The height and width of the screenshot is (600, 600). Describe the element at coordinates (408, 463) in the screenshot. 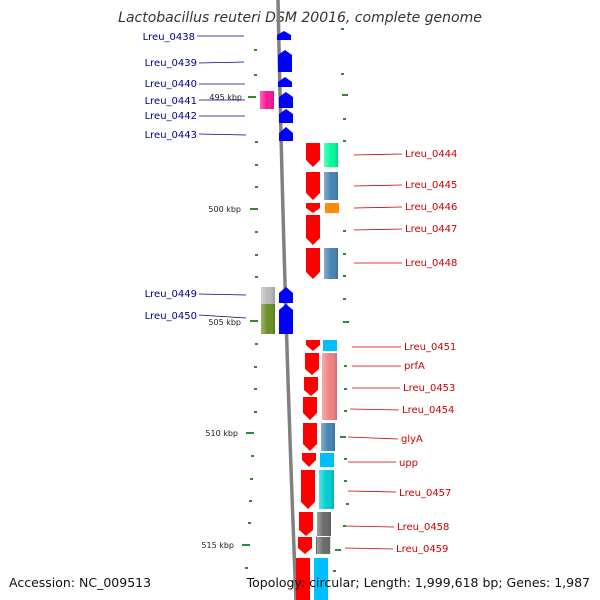

I see `svg-text: upp` at that location.